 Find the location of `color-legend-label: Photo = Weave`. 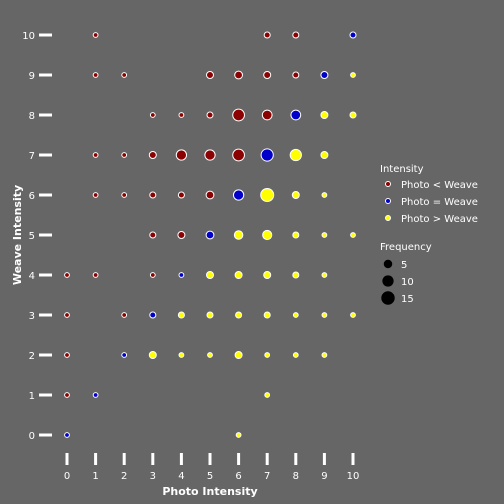

color-legend-label: Photo = Weave is located at coordinates (439, 202).